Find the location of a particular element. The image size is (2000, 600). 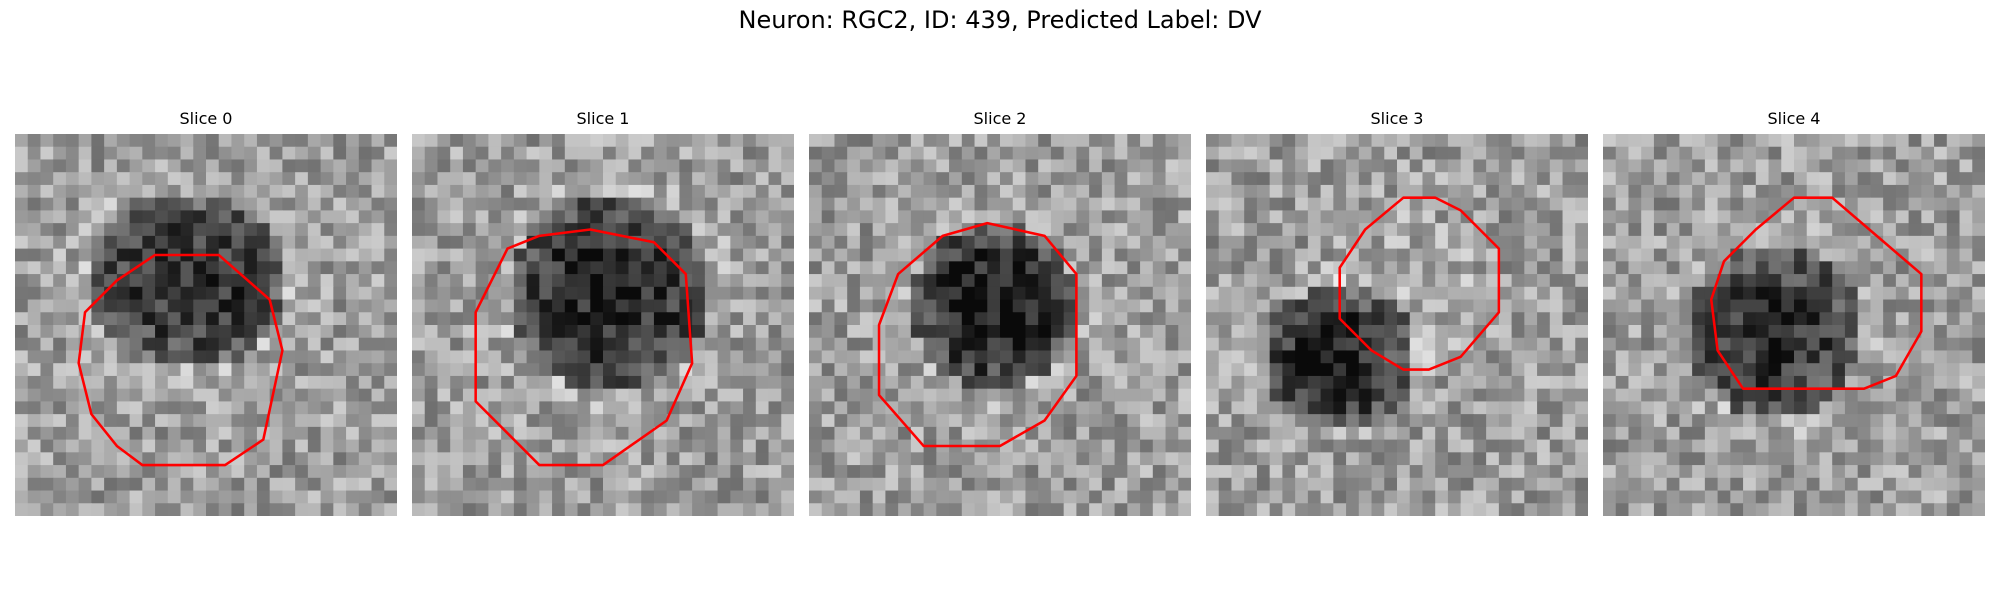

slice-panel-0: Slice 0 is located at coordinates (206, 312).